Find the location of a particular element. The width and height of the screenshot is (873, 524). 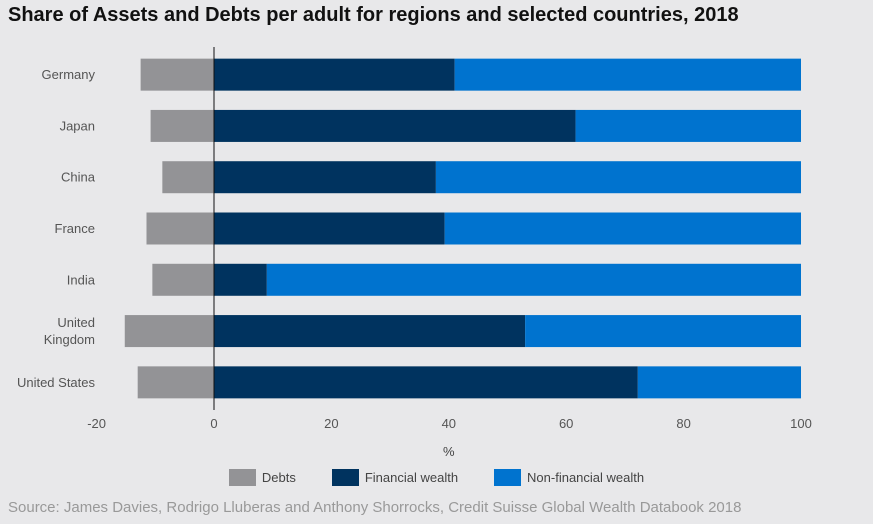

category-label-japan: Japan is located at coordinates (77, 125).